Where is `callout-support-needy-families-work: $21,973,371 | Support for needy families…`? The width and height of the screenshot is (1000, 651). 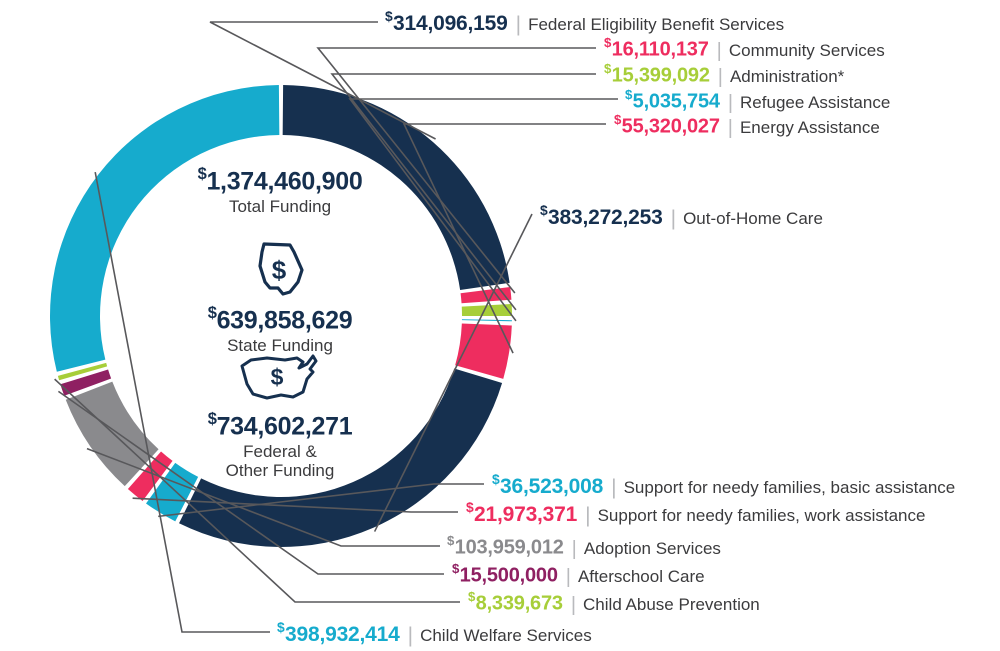 callout-support-needy-families-work: $21,973,371 | Support for needy families… is located at coordinates (696, 513).